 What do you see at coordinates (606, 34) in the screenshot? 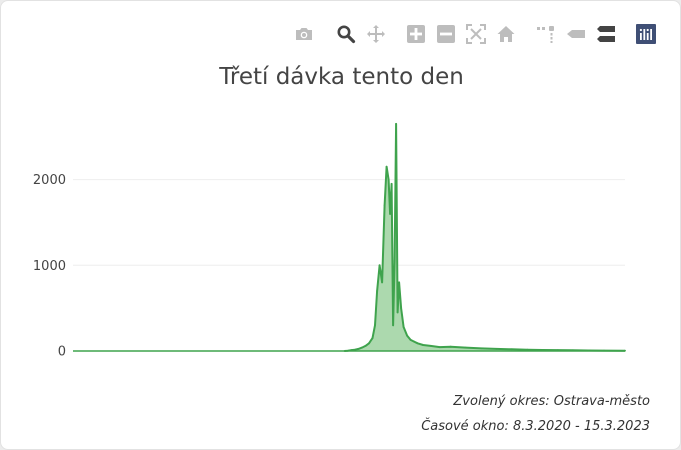
I see `hover-compare-icon` at bounding box center [606, 34].